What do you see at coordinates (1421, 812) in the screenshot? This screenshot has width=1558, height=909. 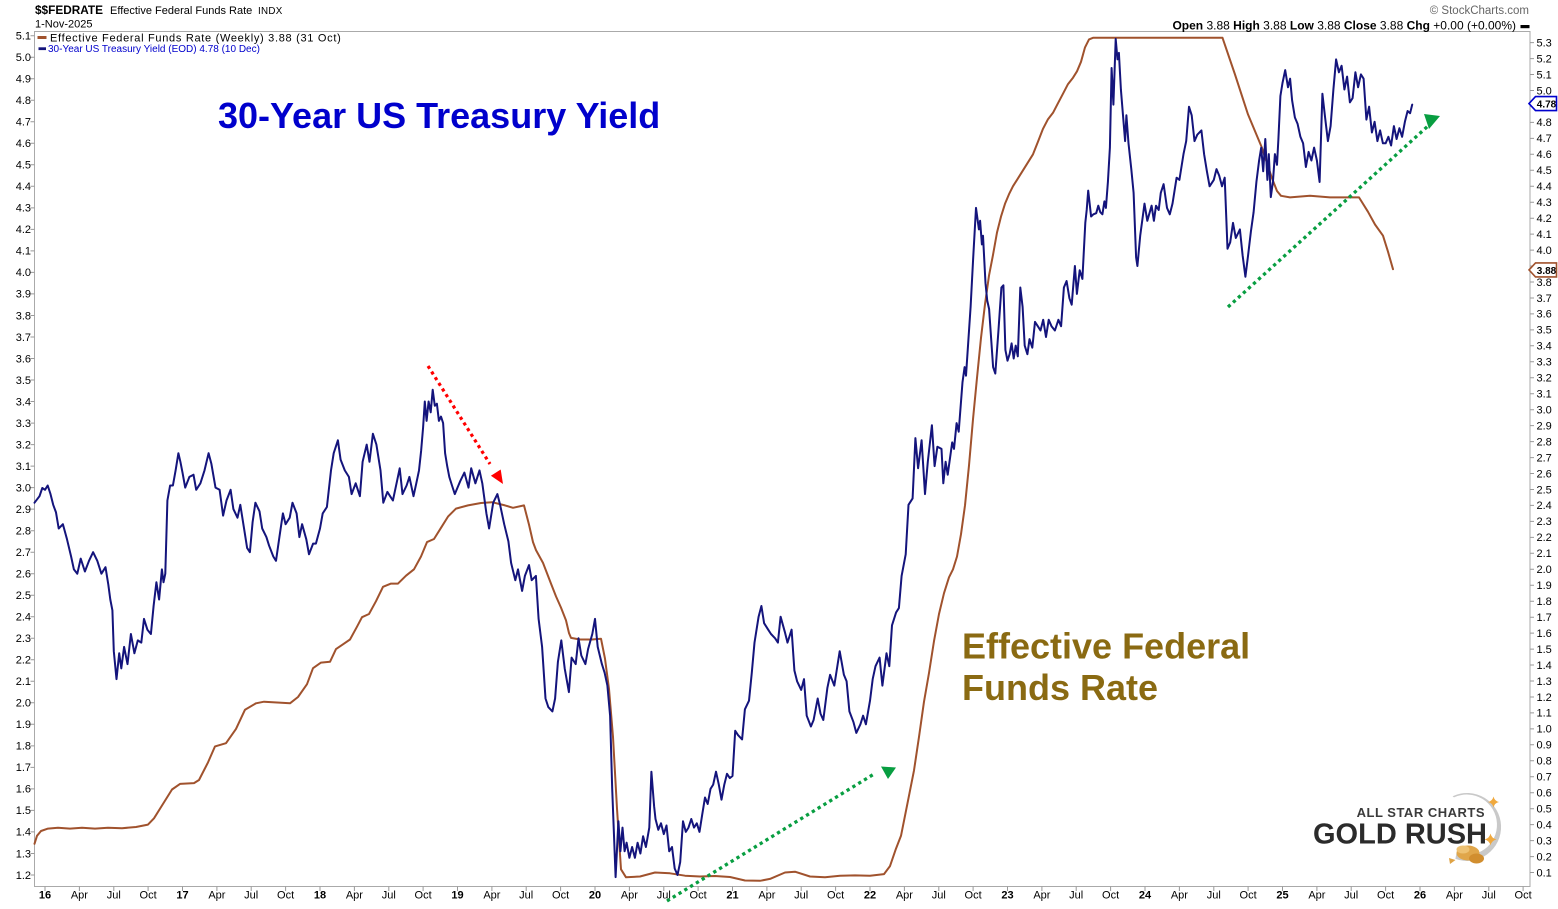 I see `svg-text: ALL STAR CHARTS` at bounding box center [1421, 812].